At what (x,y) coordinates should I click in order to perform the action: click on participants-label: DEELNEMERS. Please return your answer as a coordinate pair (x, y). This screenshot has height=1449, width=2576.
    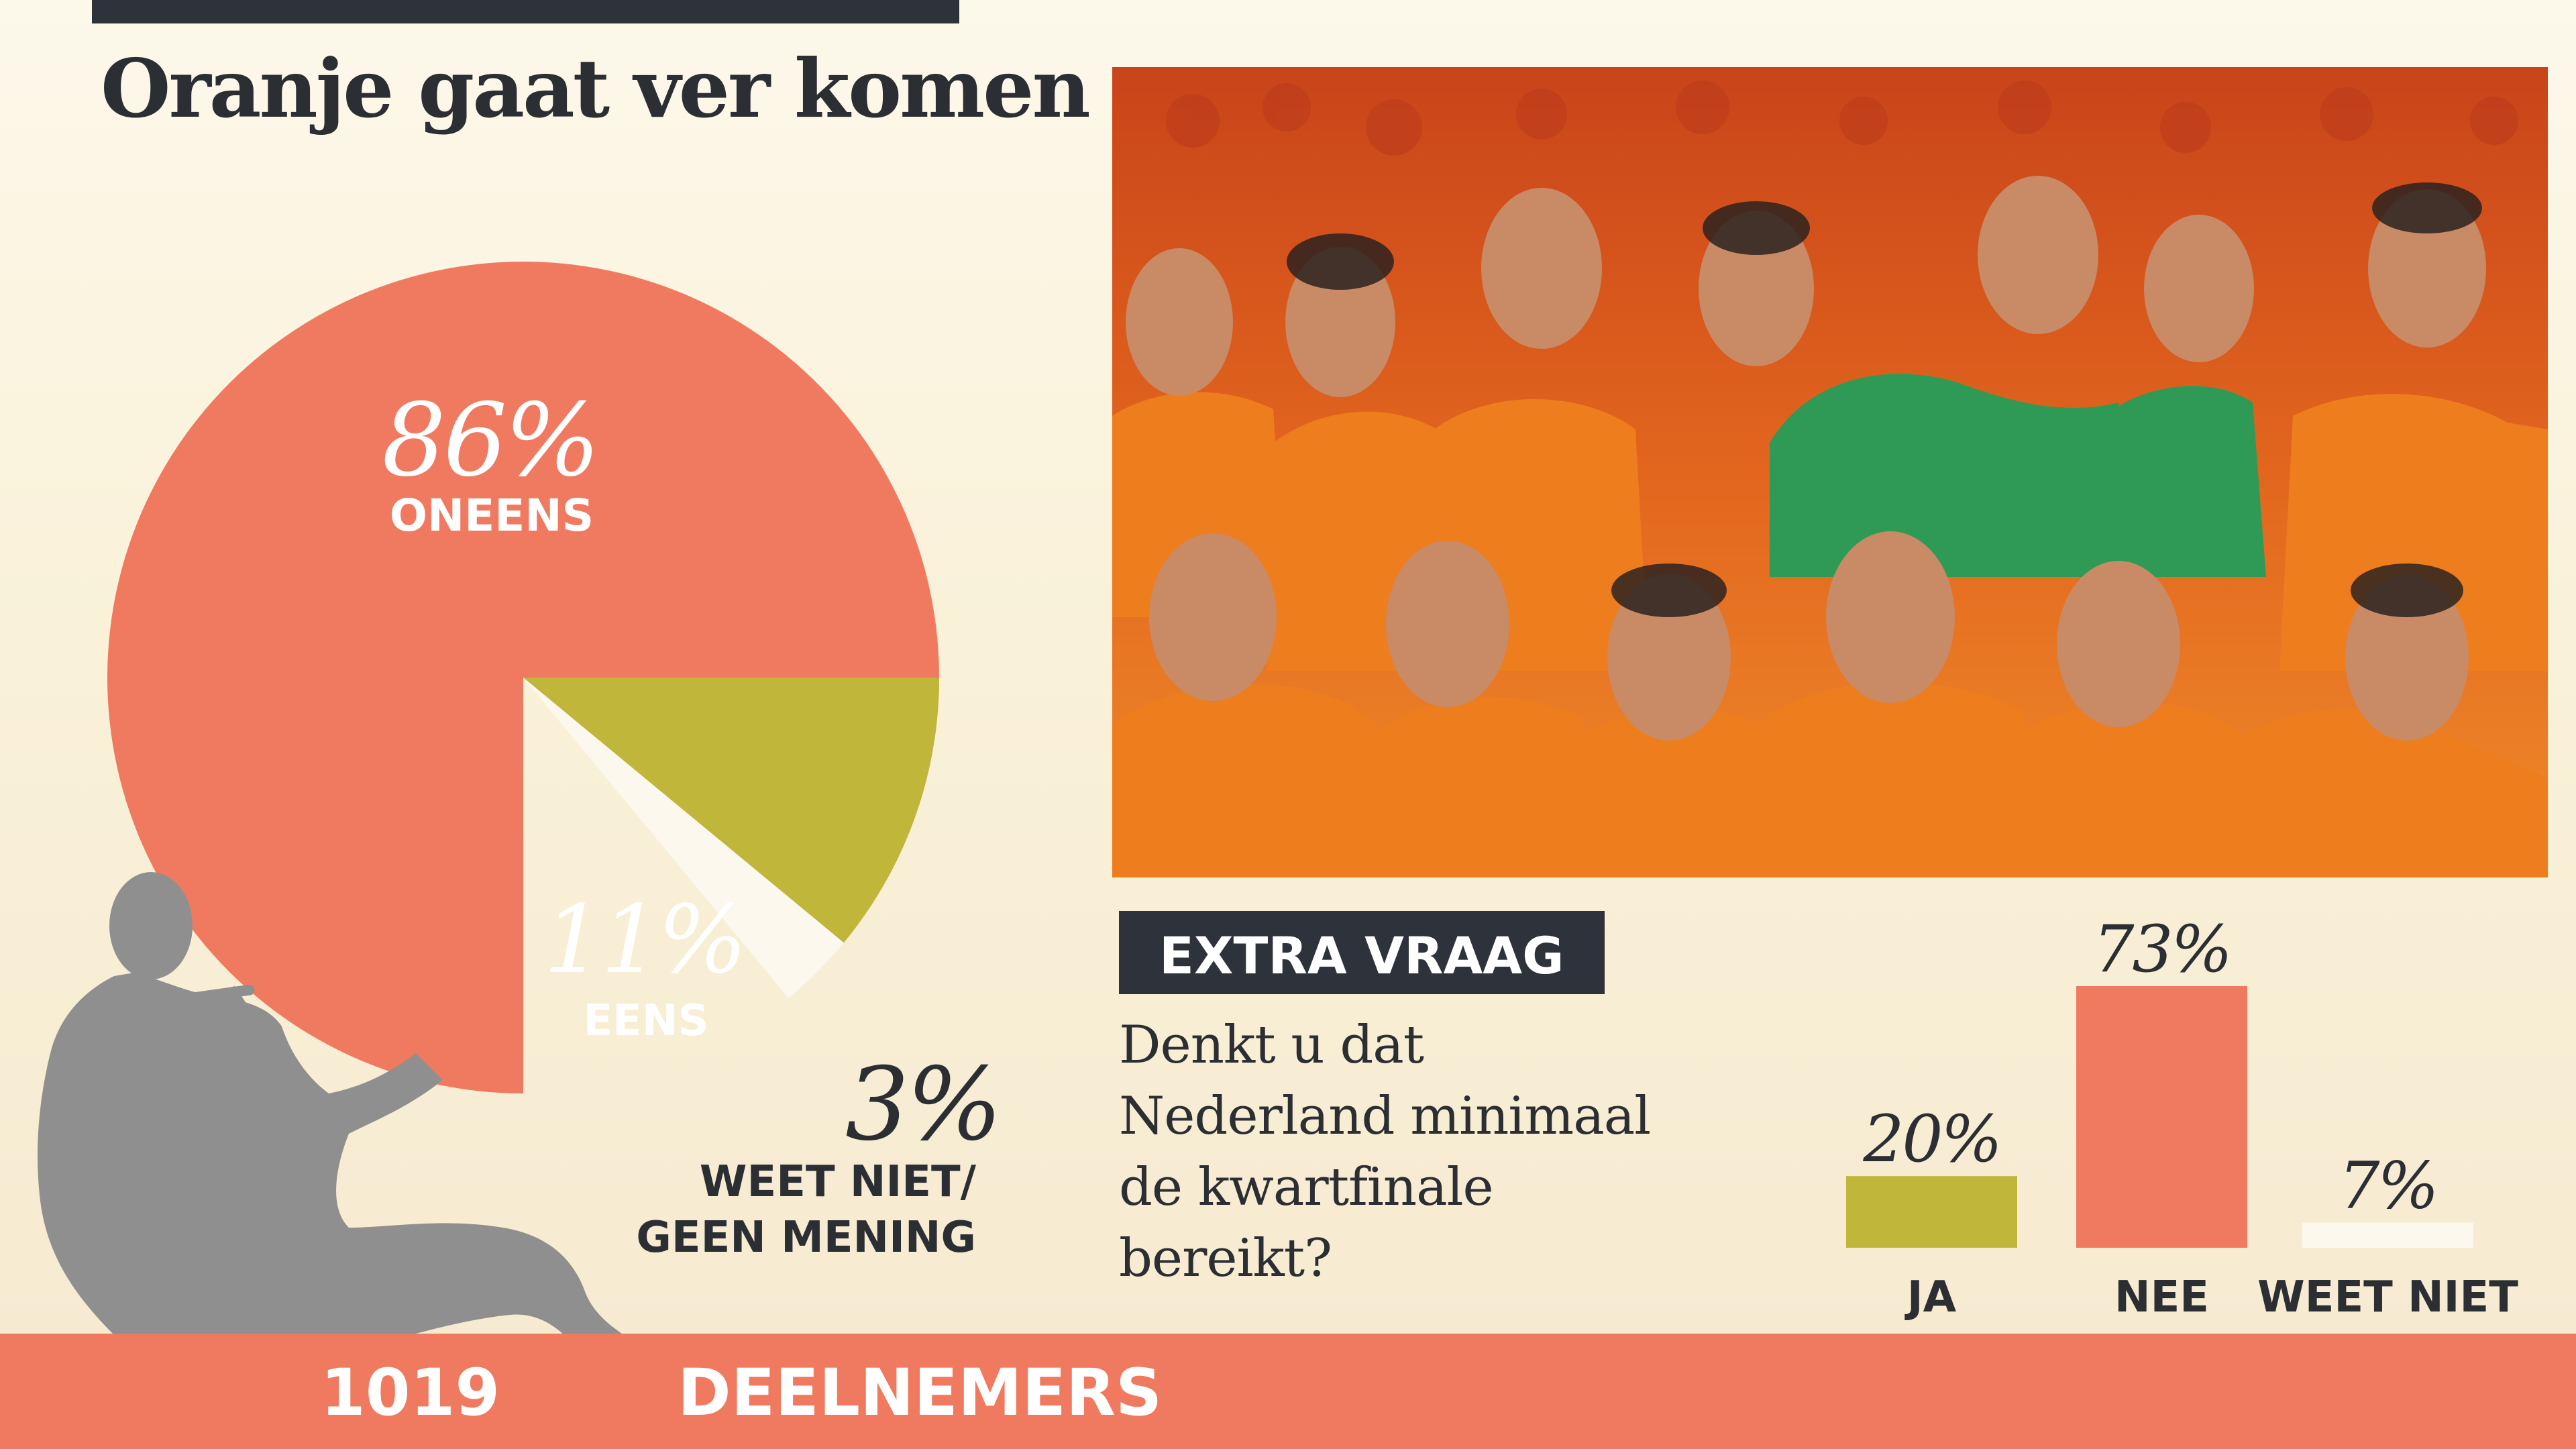
    Looking at the image, I should click on (920, 1392).